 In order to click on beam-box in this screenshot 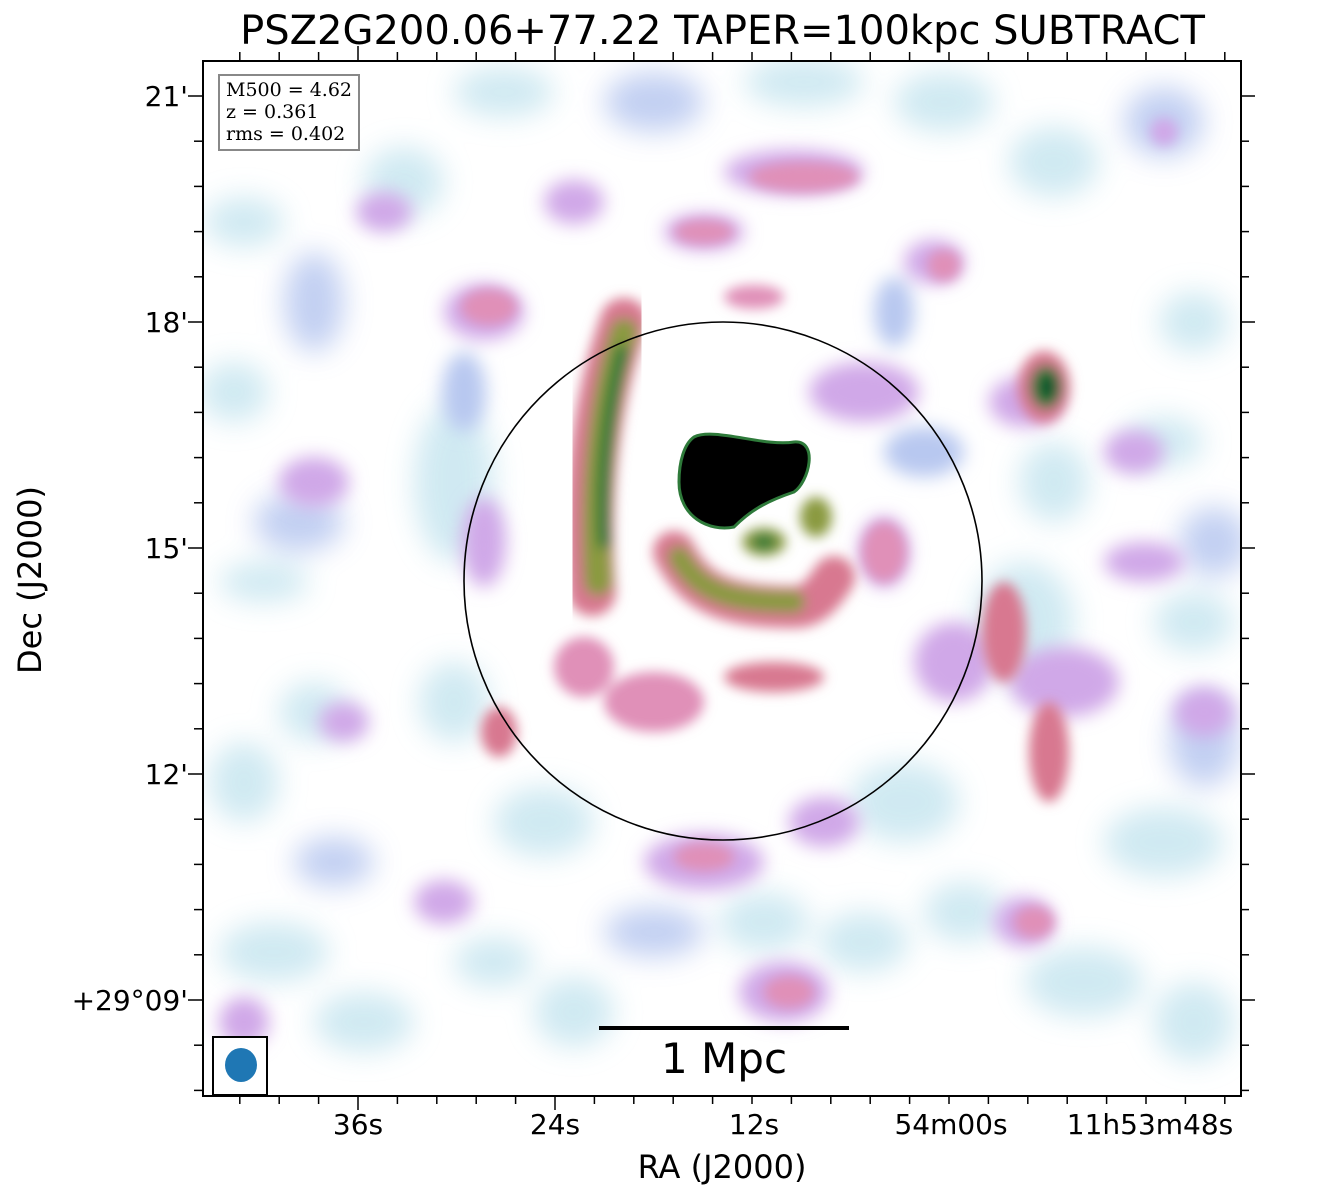, I will do `click(240, 1065)`.